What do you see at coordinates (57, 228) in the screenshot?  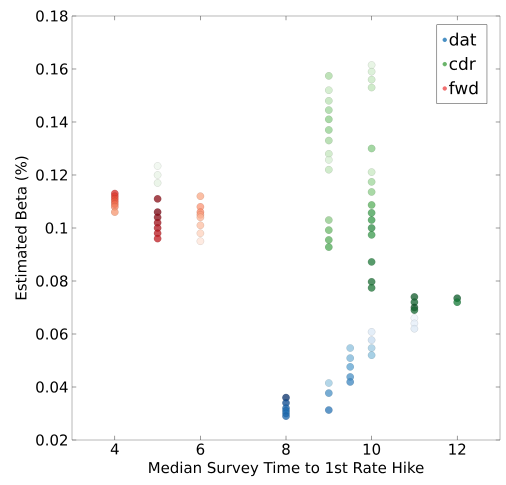 I see `y-tick-label: 0.1` at bounding box center [57, 228].